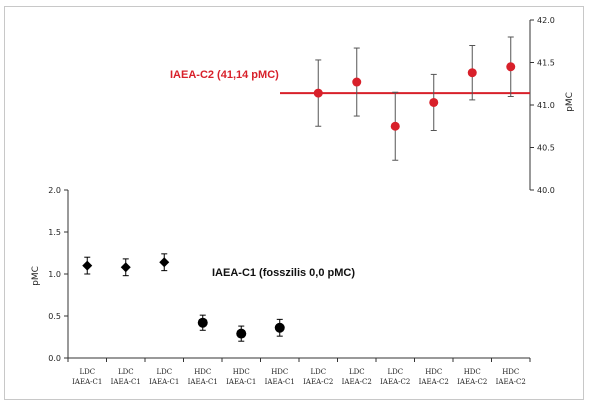 The height and width of the screenshot is (405, 590). What do you see at coordinates (283, 273) in the screenshot?
I see `iaea-c1-annotation: IAEA-C1 (fosszilis 0,0 pMC)` at bounding box center [283, 273].